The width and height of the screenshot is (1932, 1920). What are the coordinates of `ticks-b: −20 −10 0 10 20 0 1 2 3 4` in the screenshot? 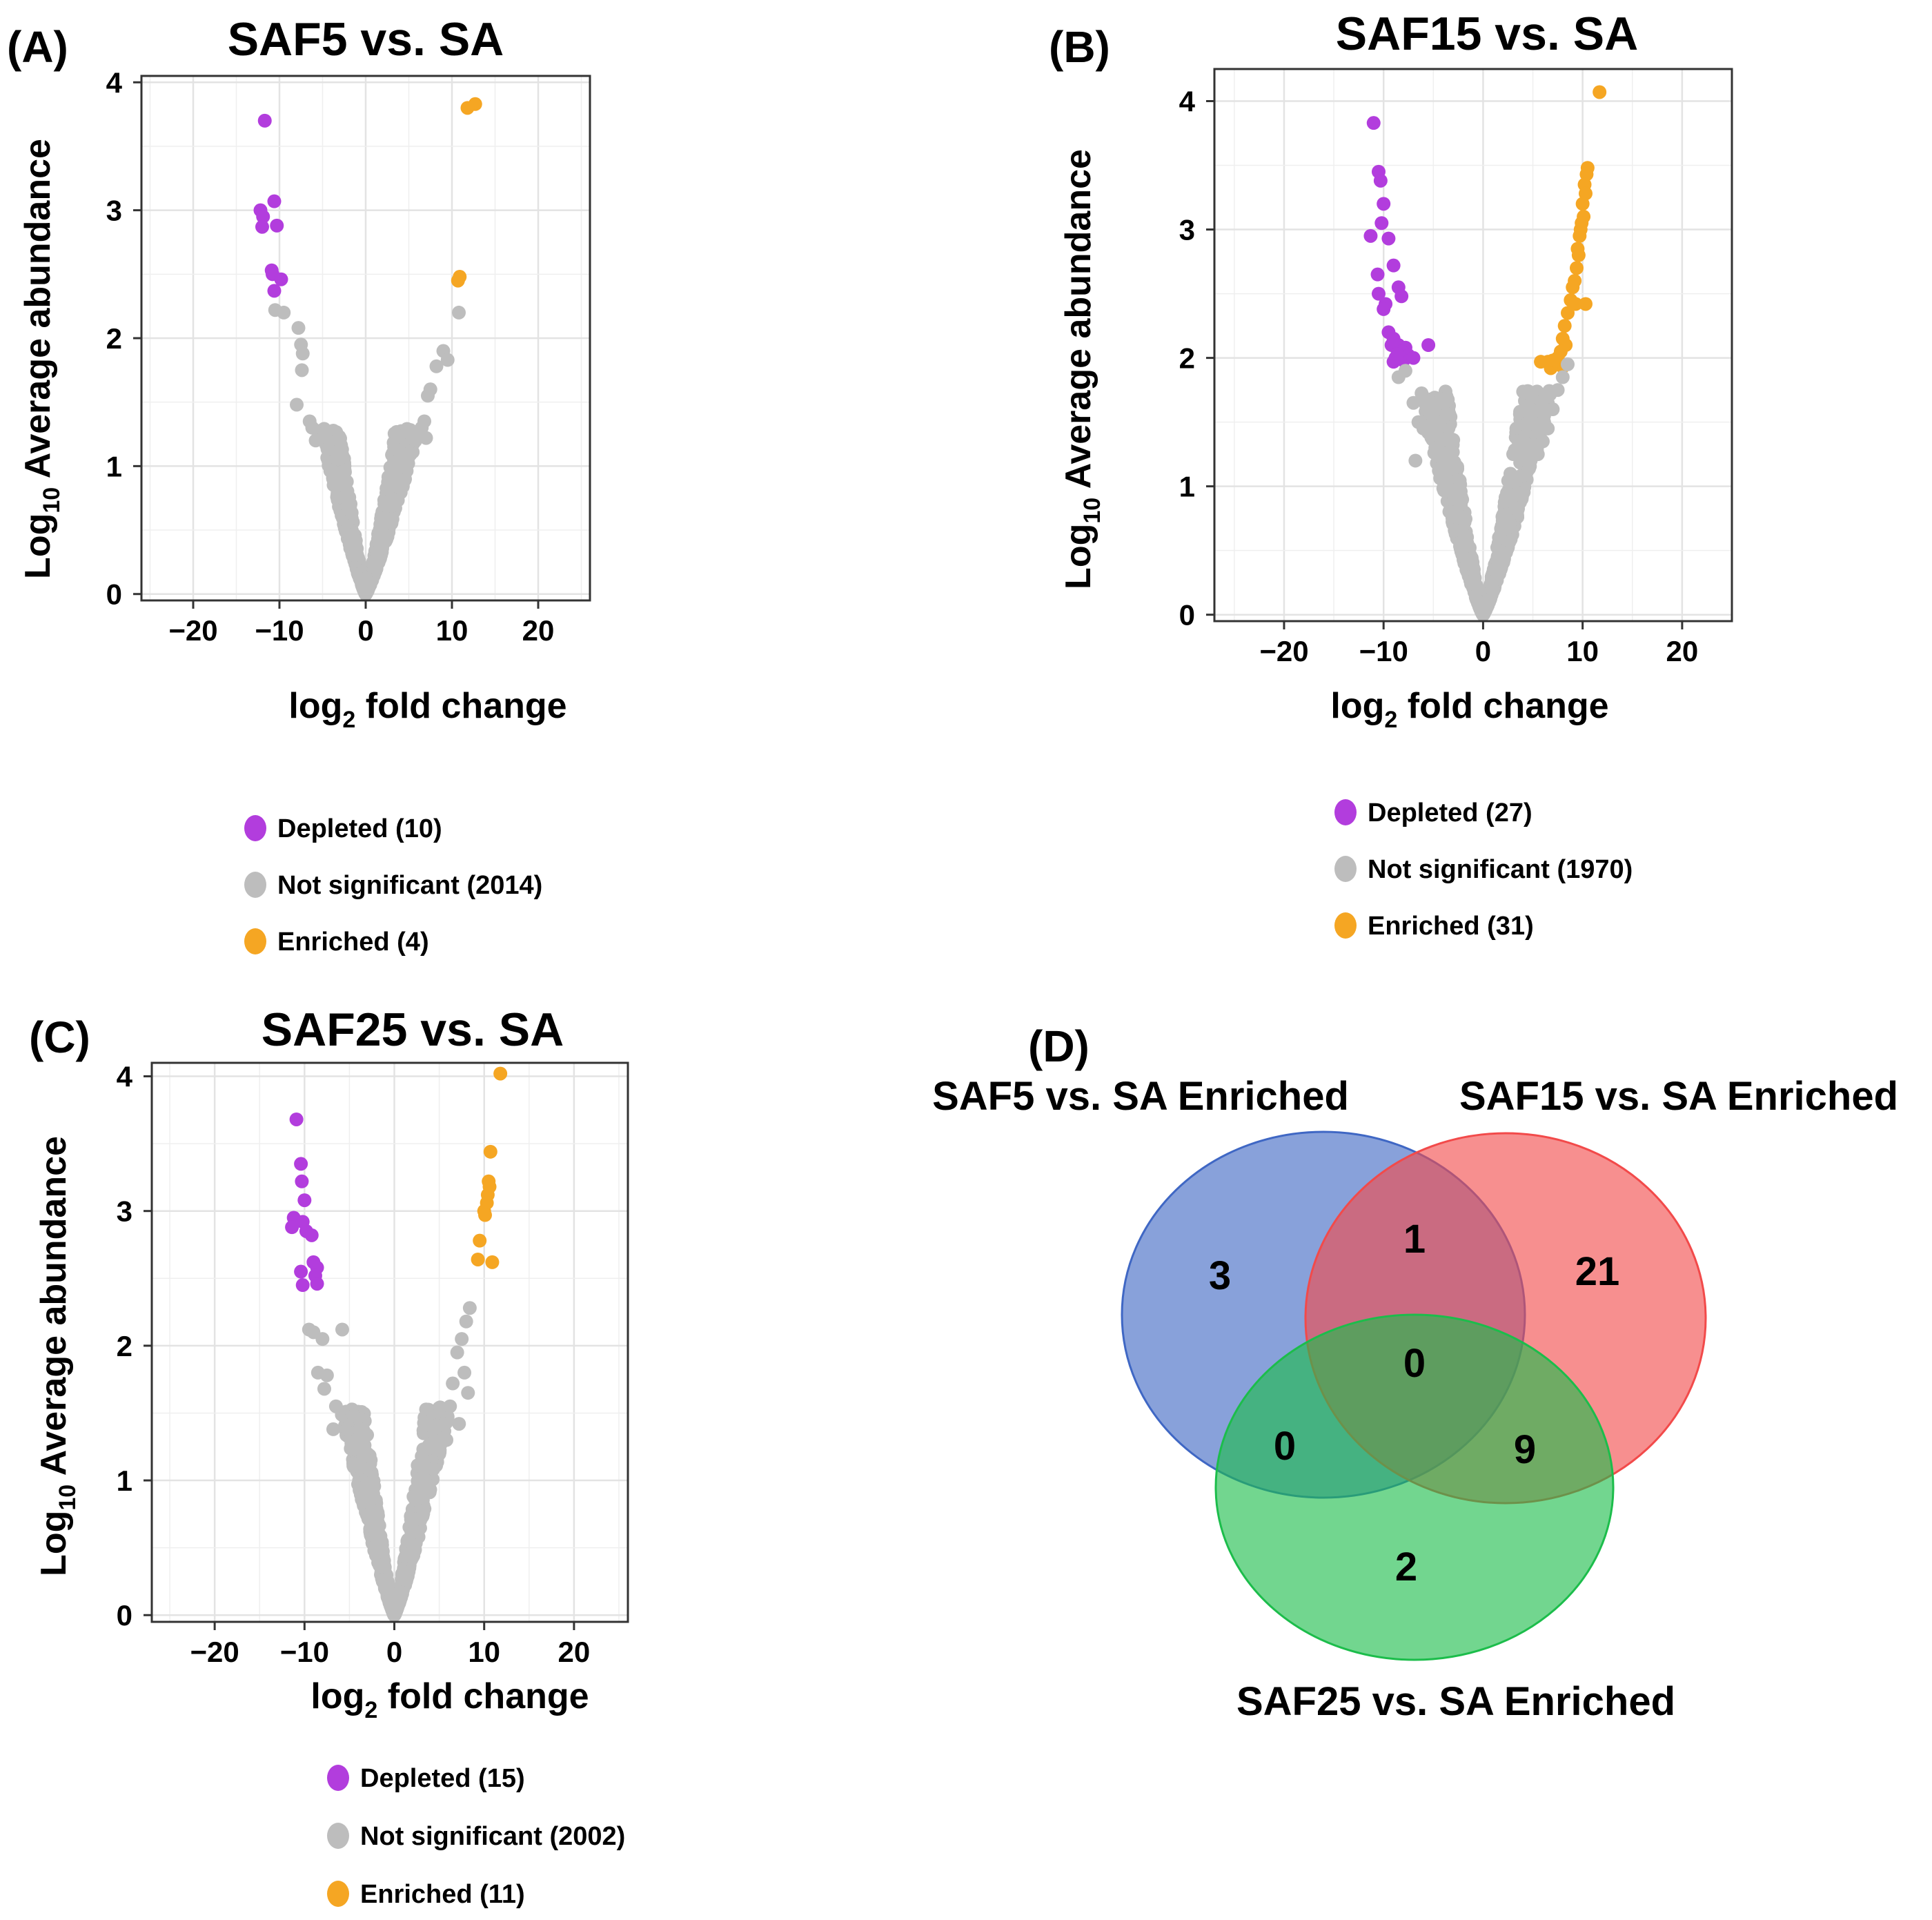 It's located at (1439, 376).